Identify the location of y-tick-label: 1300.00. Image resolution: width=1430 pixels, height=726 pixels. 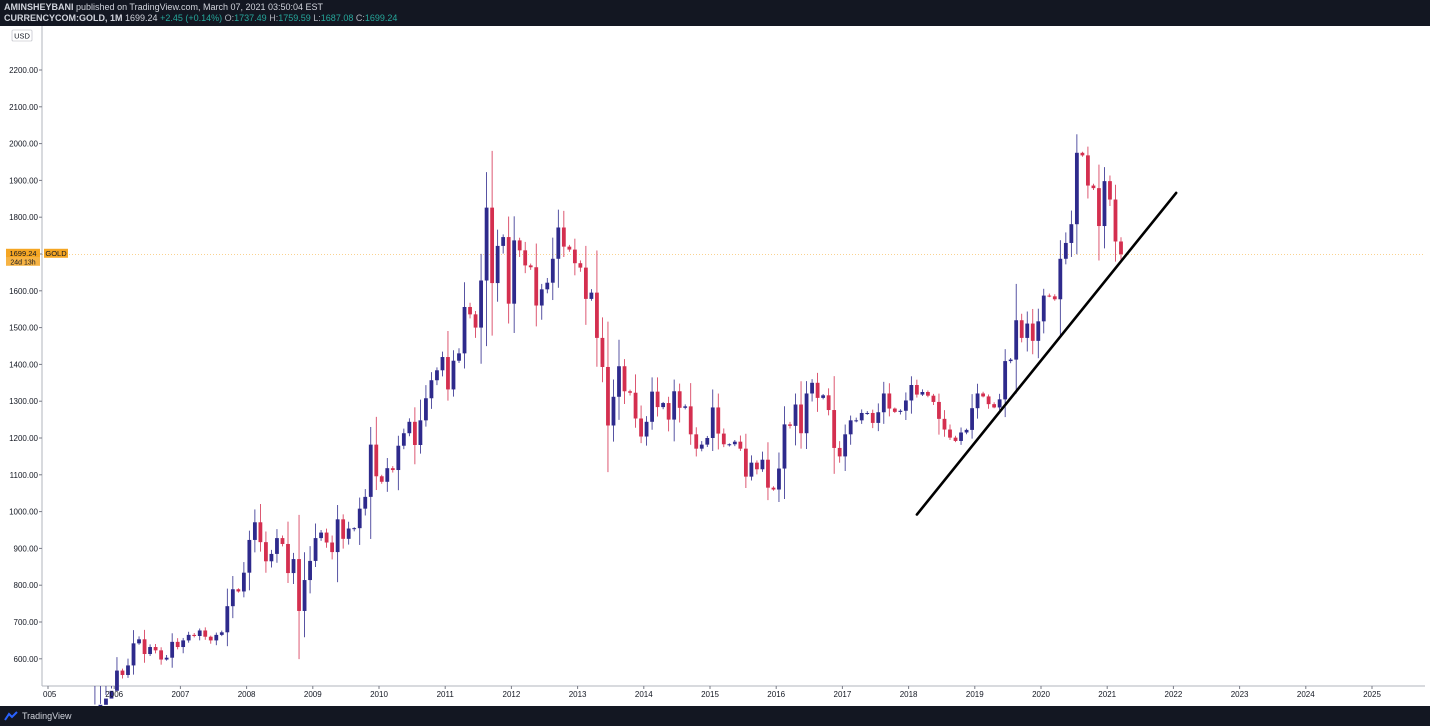
(23, 401).